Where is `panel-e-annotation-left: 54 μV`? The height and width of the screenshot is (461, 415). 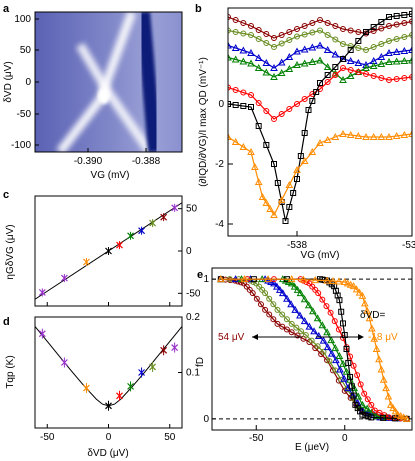
panel-e-annotation-left: 54 μV is located at coordinates (231, 337).